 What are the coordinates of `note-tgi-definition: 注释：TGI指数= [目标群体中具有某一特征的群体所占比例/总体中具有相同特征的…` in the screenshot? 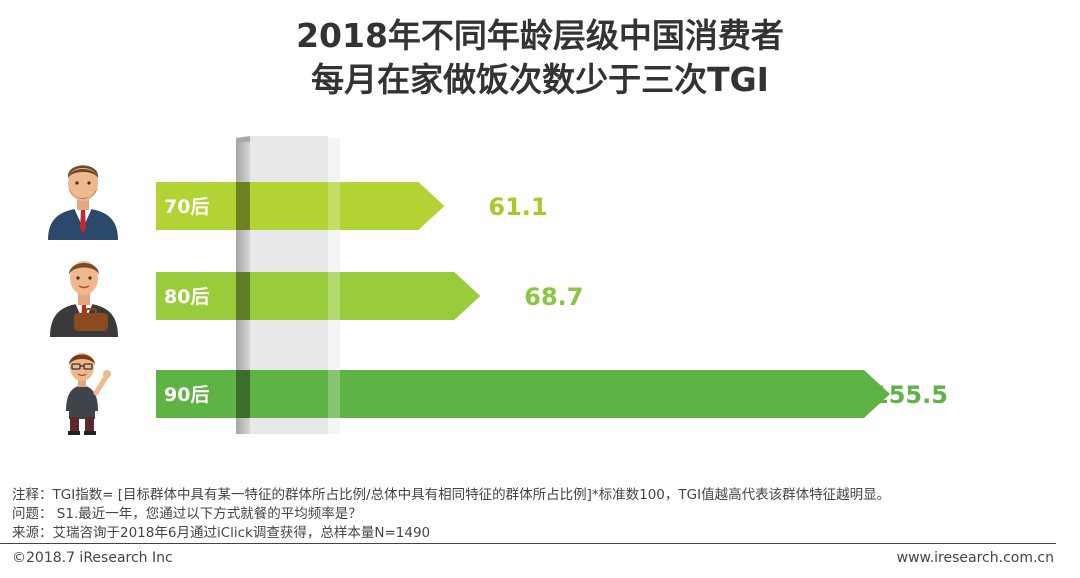 It's located at (451, 495).